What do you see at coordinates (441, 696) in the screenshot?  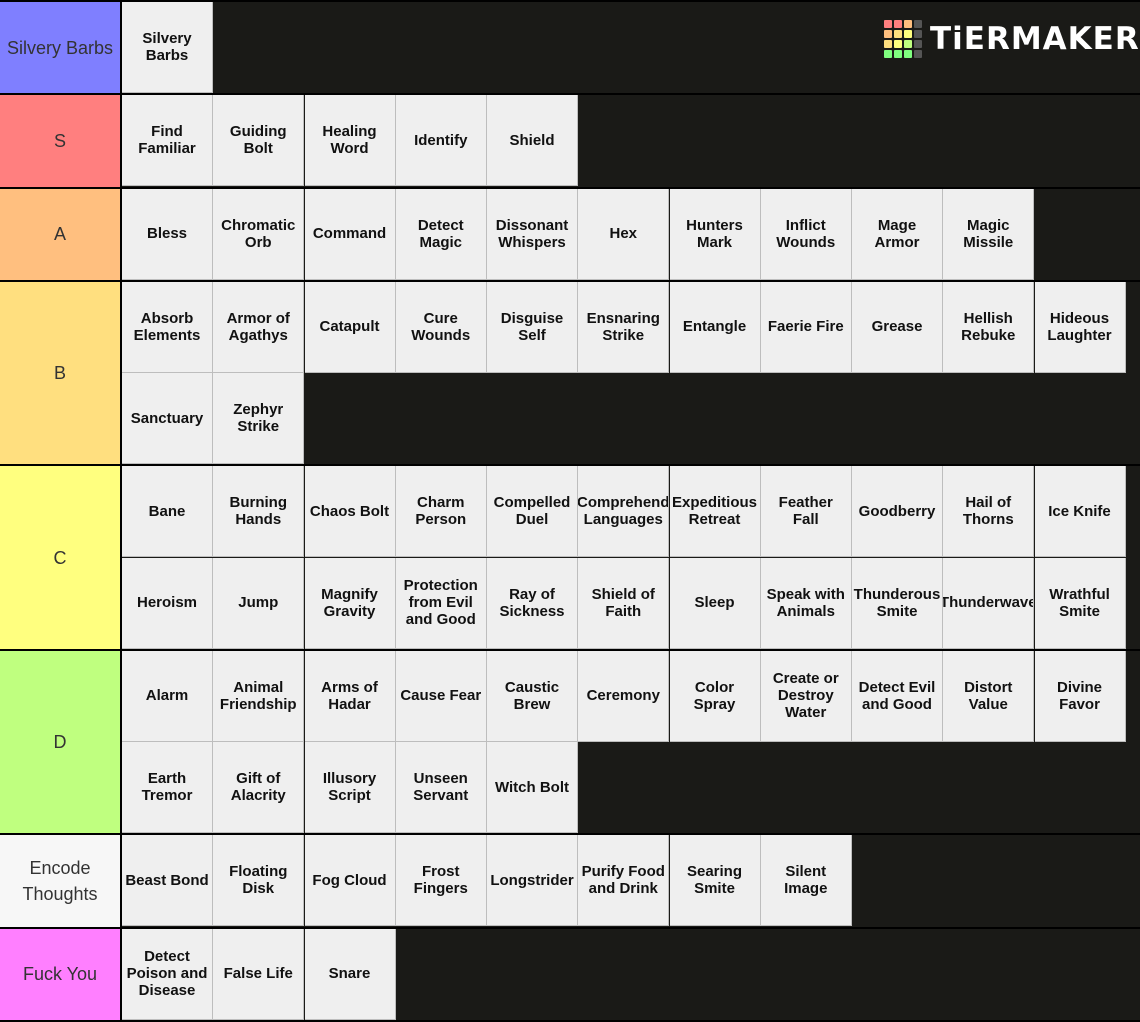 I see `tier-item: Cause Fear` at bounding box center [441, 696].